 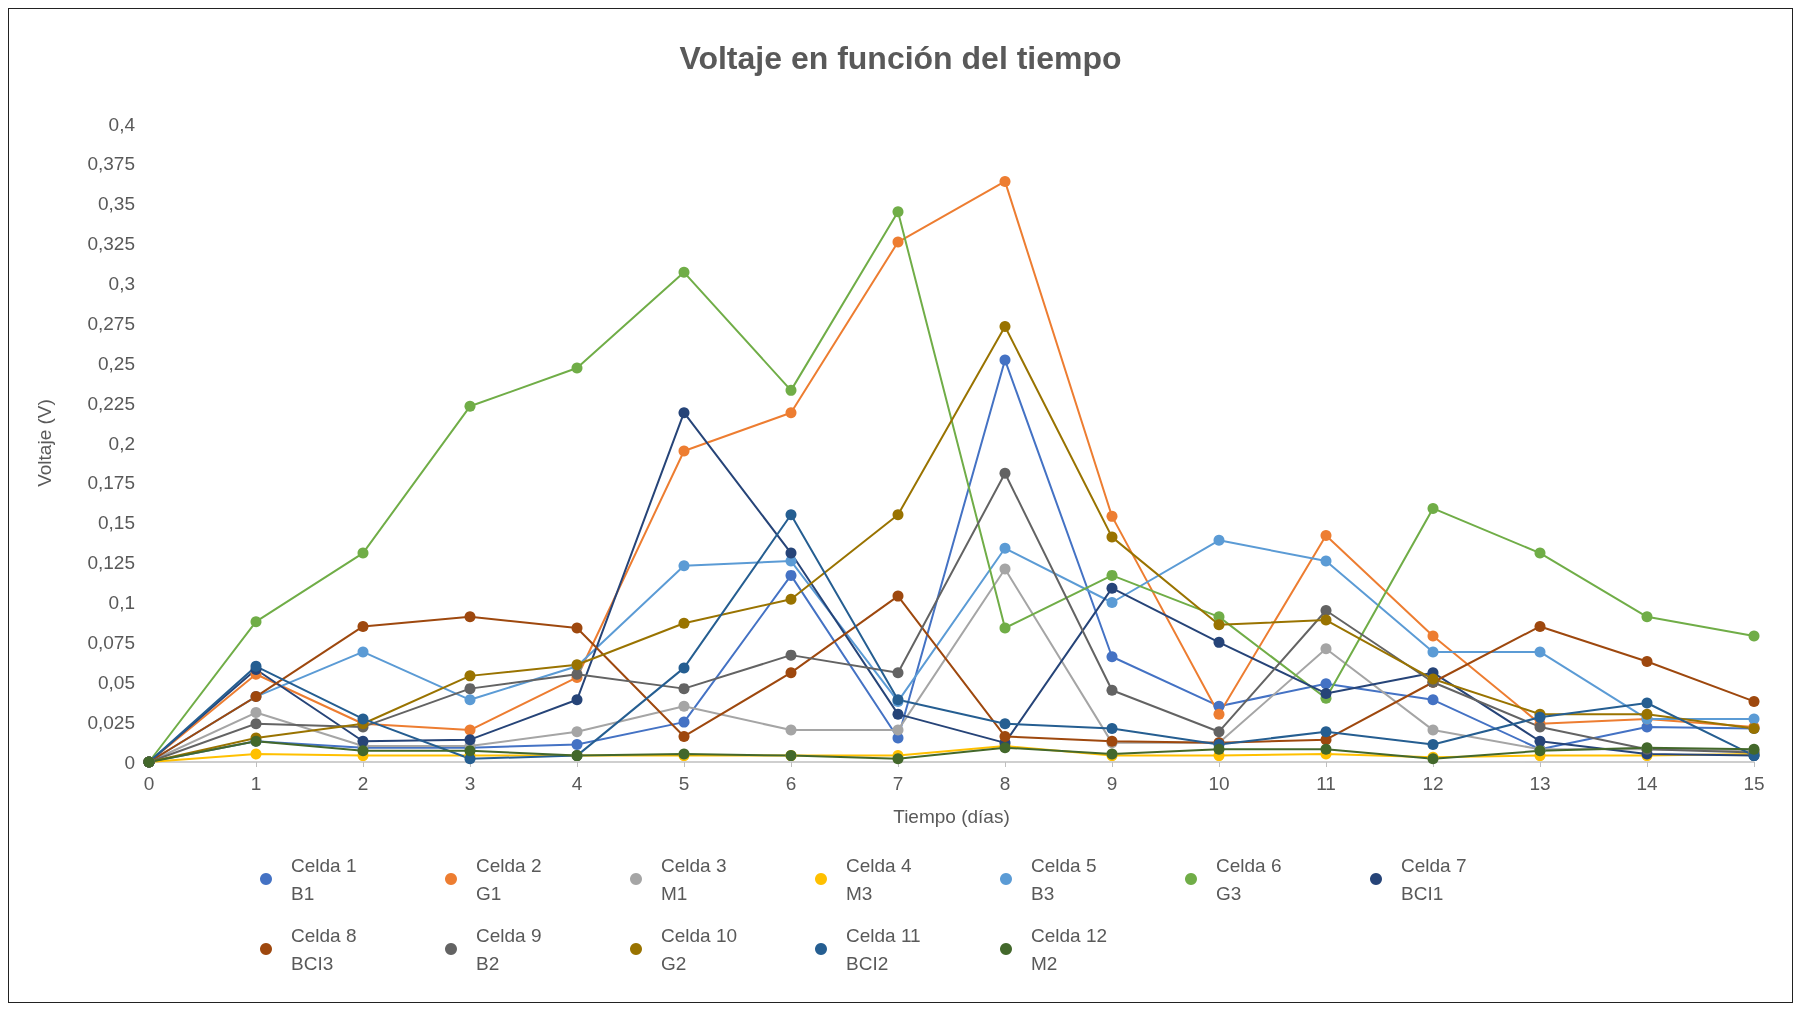 I want to click on x-tick-label: 6, so click(x=791, y=783).